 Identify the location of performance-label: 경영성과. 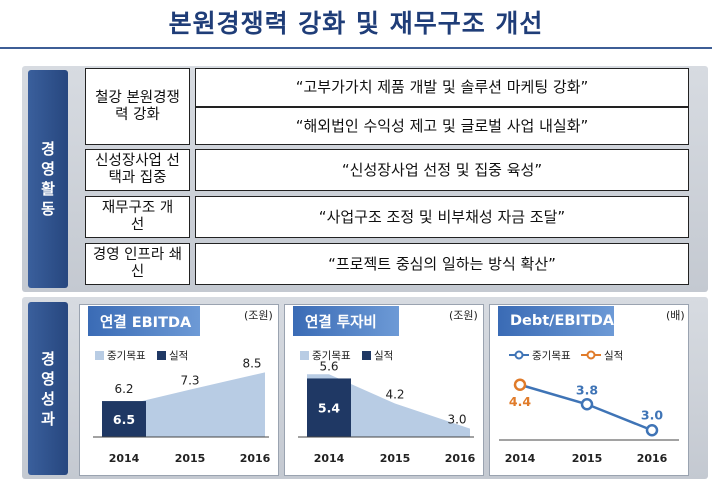
(48, 388).